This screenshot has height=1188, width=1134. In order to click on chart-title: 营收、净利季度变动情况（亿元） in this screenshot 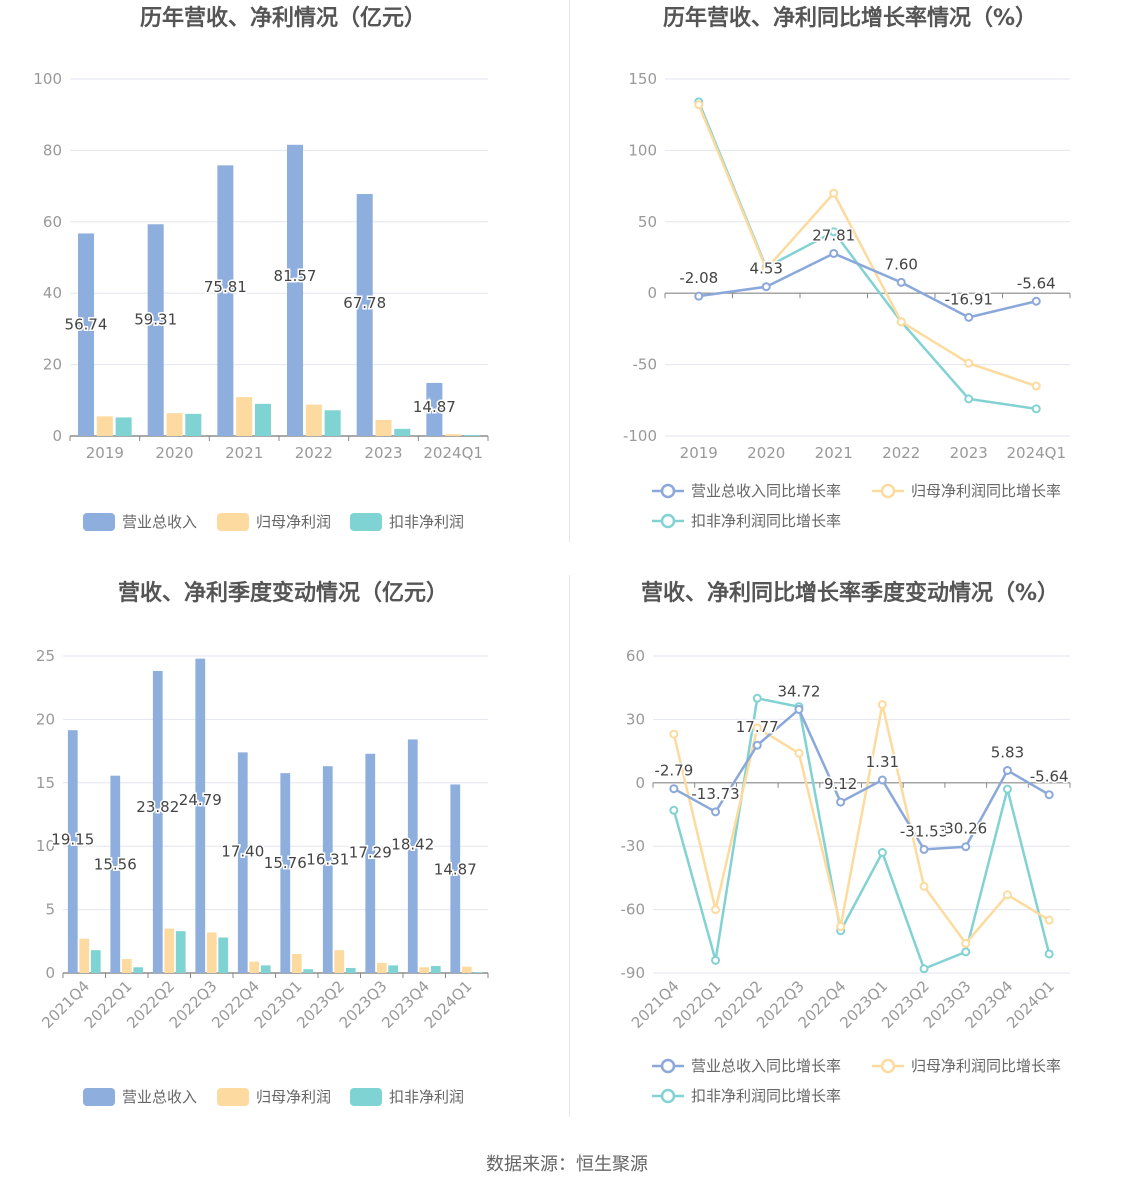, I will do `click(283, 593)`.